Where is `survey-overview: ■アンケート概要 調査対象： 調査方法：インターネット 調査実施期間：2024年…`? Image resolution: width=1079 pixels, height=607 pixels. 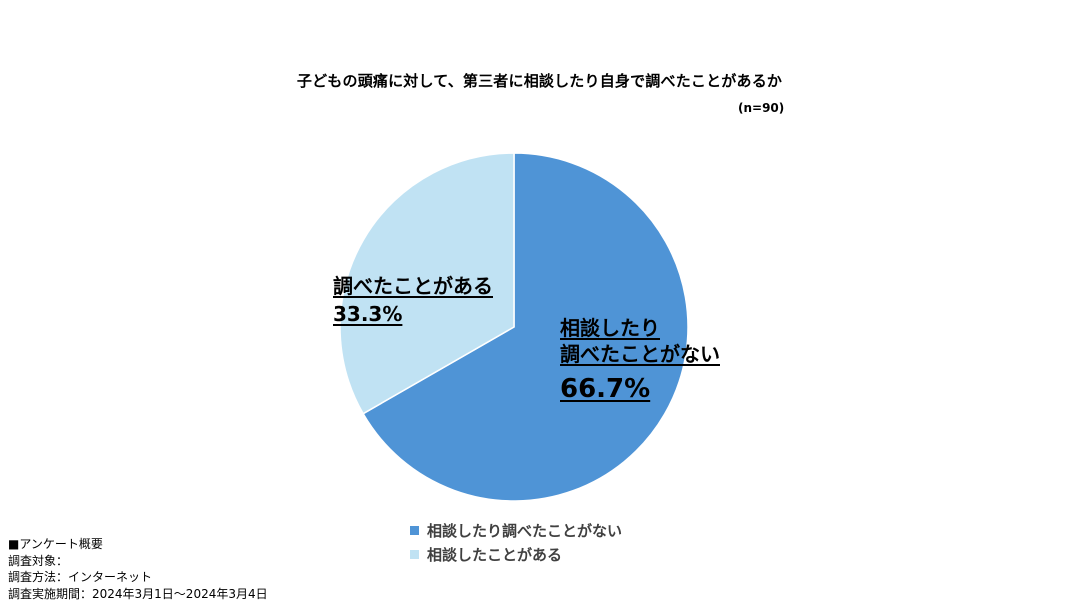 survey-overview: ■アンケート概要 調査対象： 調査方法：インターネット 調査実施期間：2024年… is located at coordinates (138, 569).